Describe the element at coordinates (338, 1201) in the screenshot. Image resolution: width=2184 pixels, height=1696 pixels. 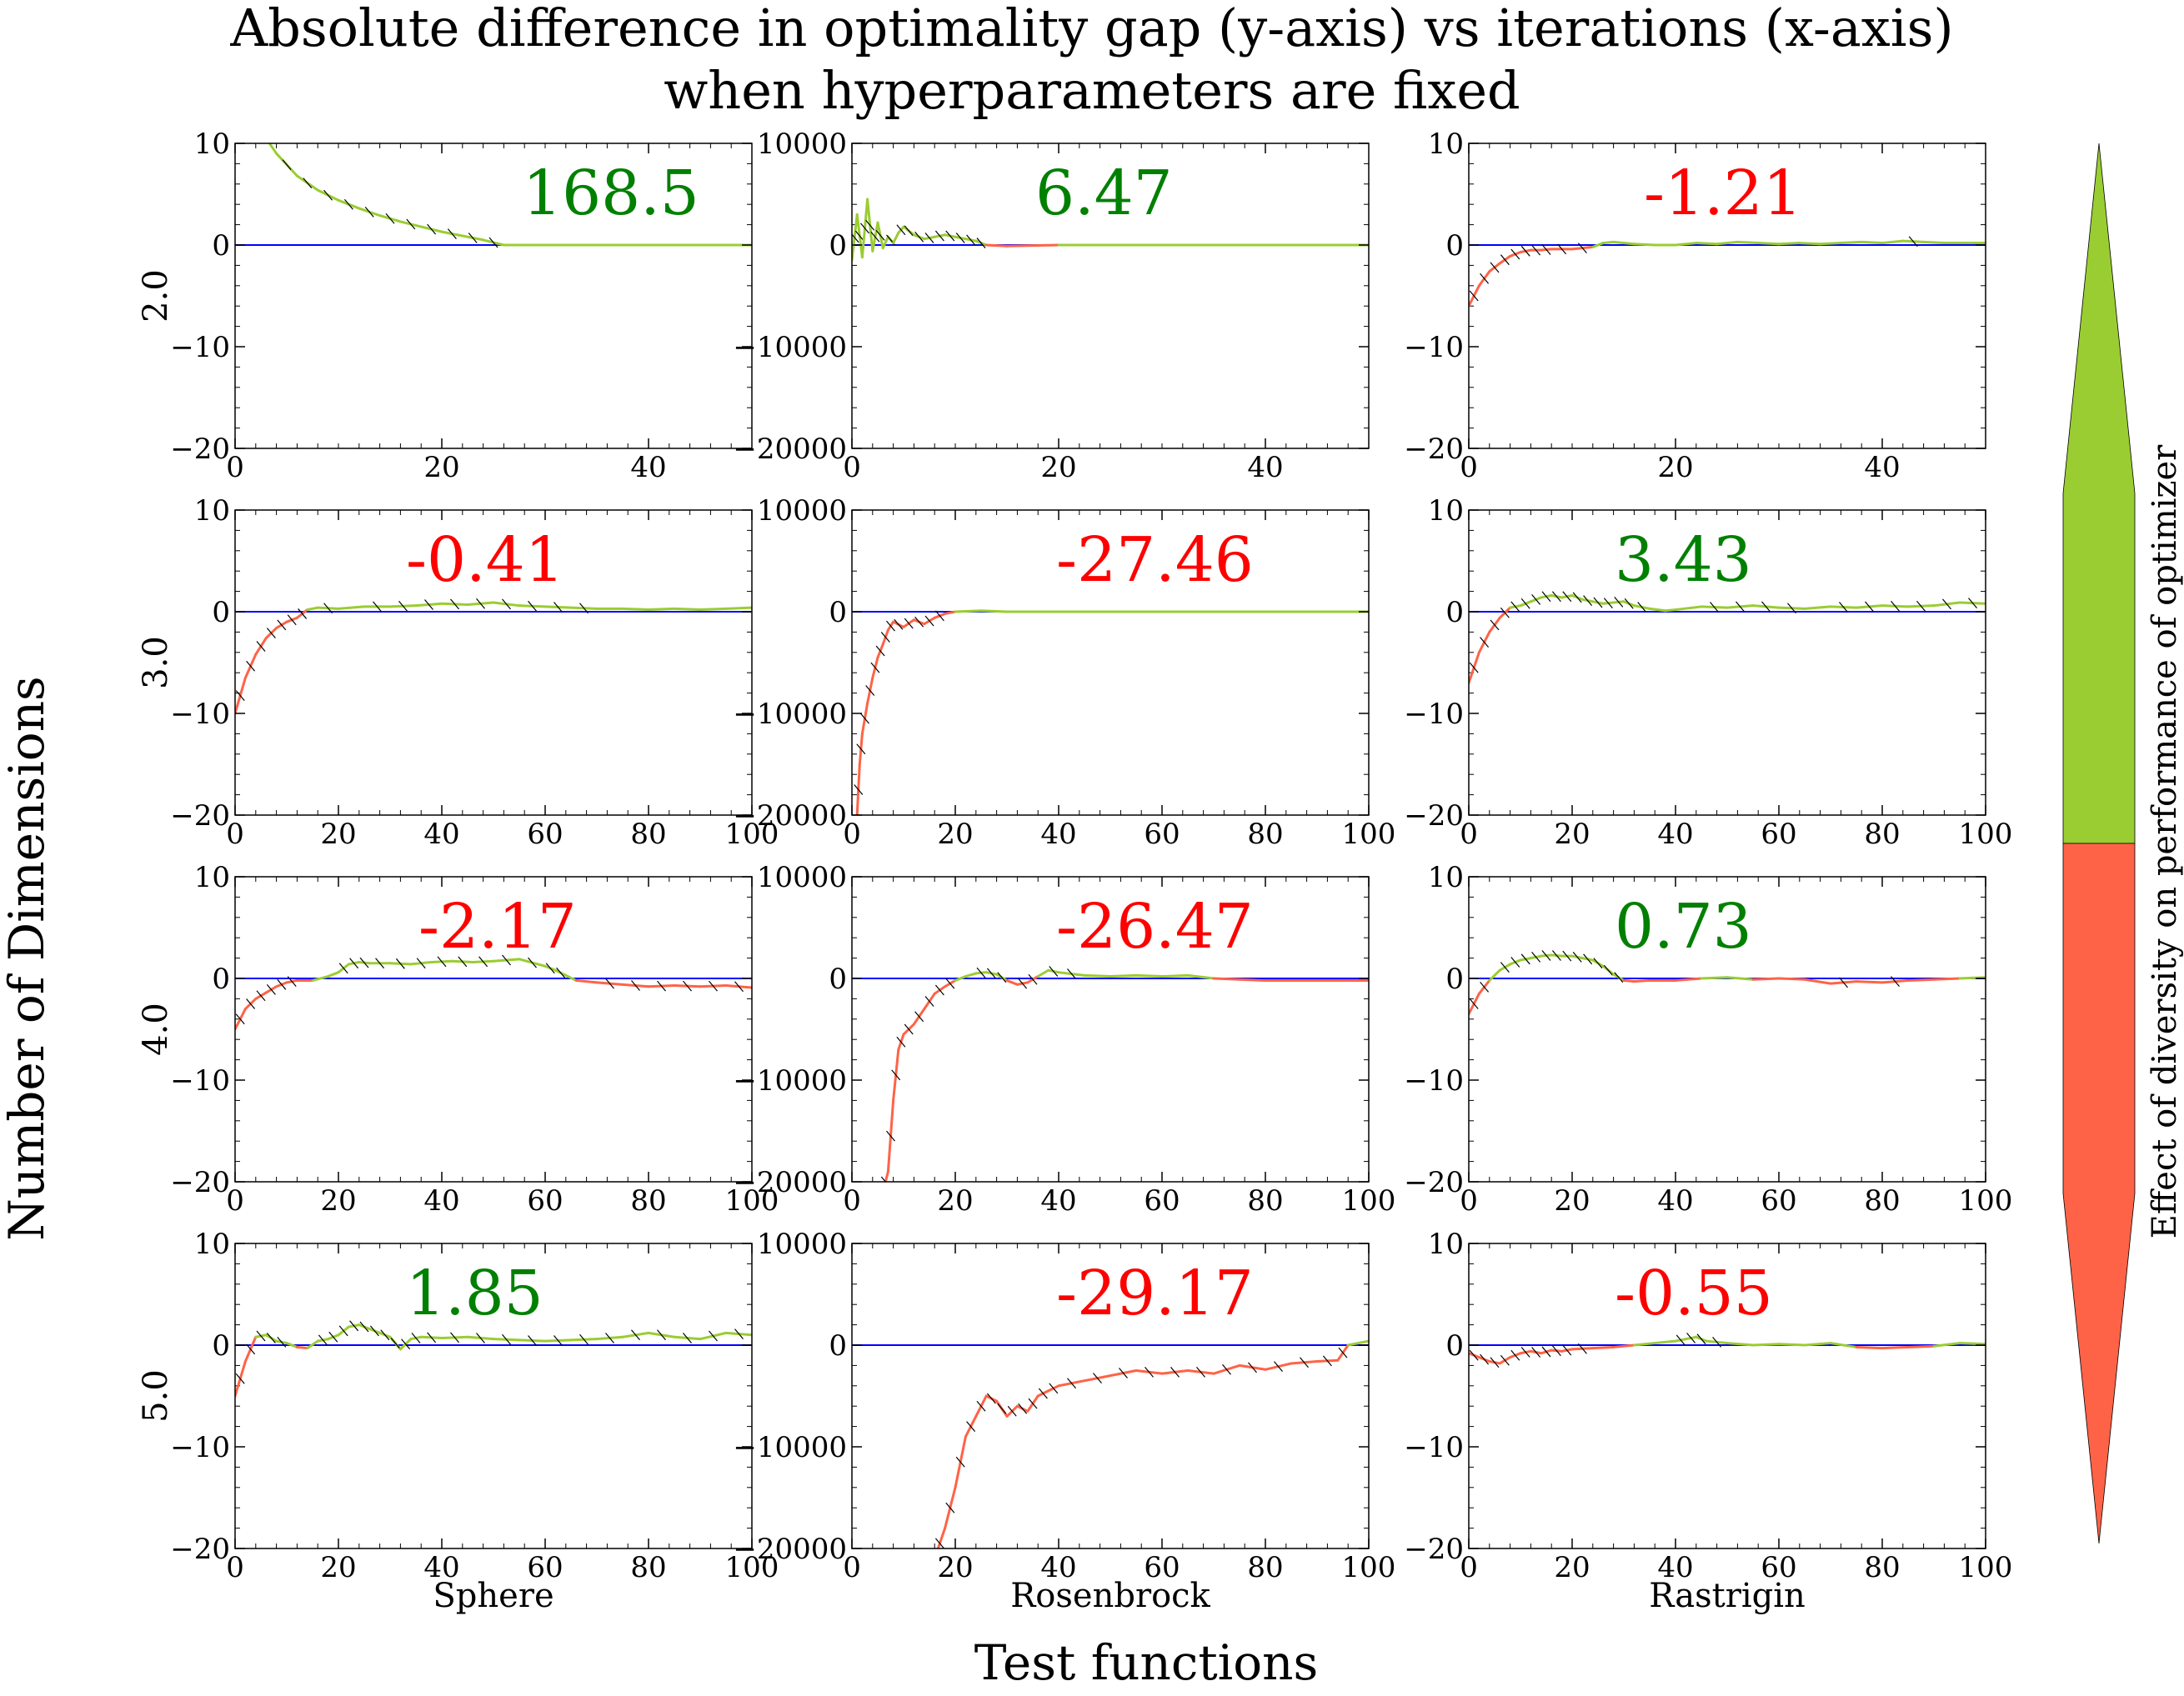
I see `x-tick-label: 20` at that location.